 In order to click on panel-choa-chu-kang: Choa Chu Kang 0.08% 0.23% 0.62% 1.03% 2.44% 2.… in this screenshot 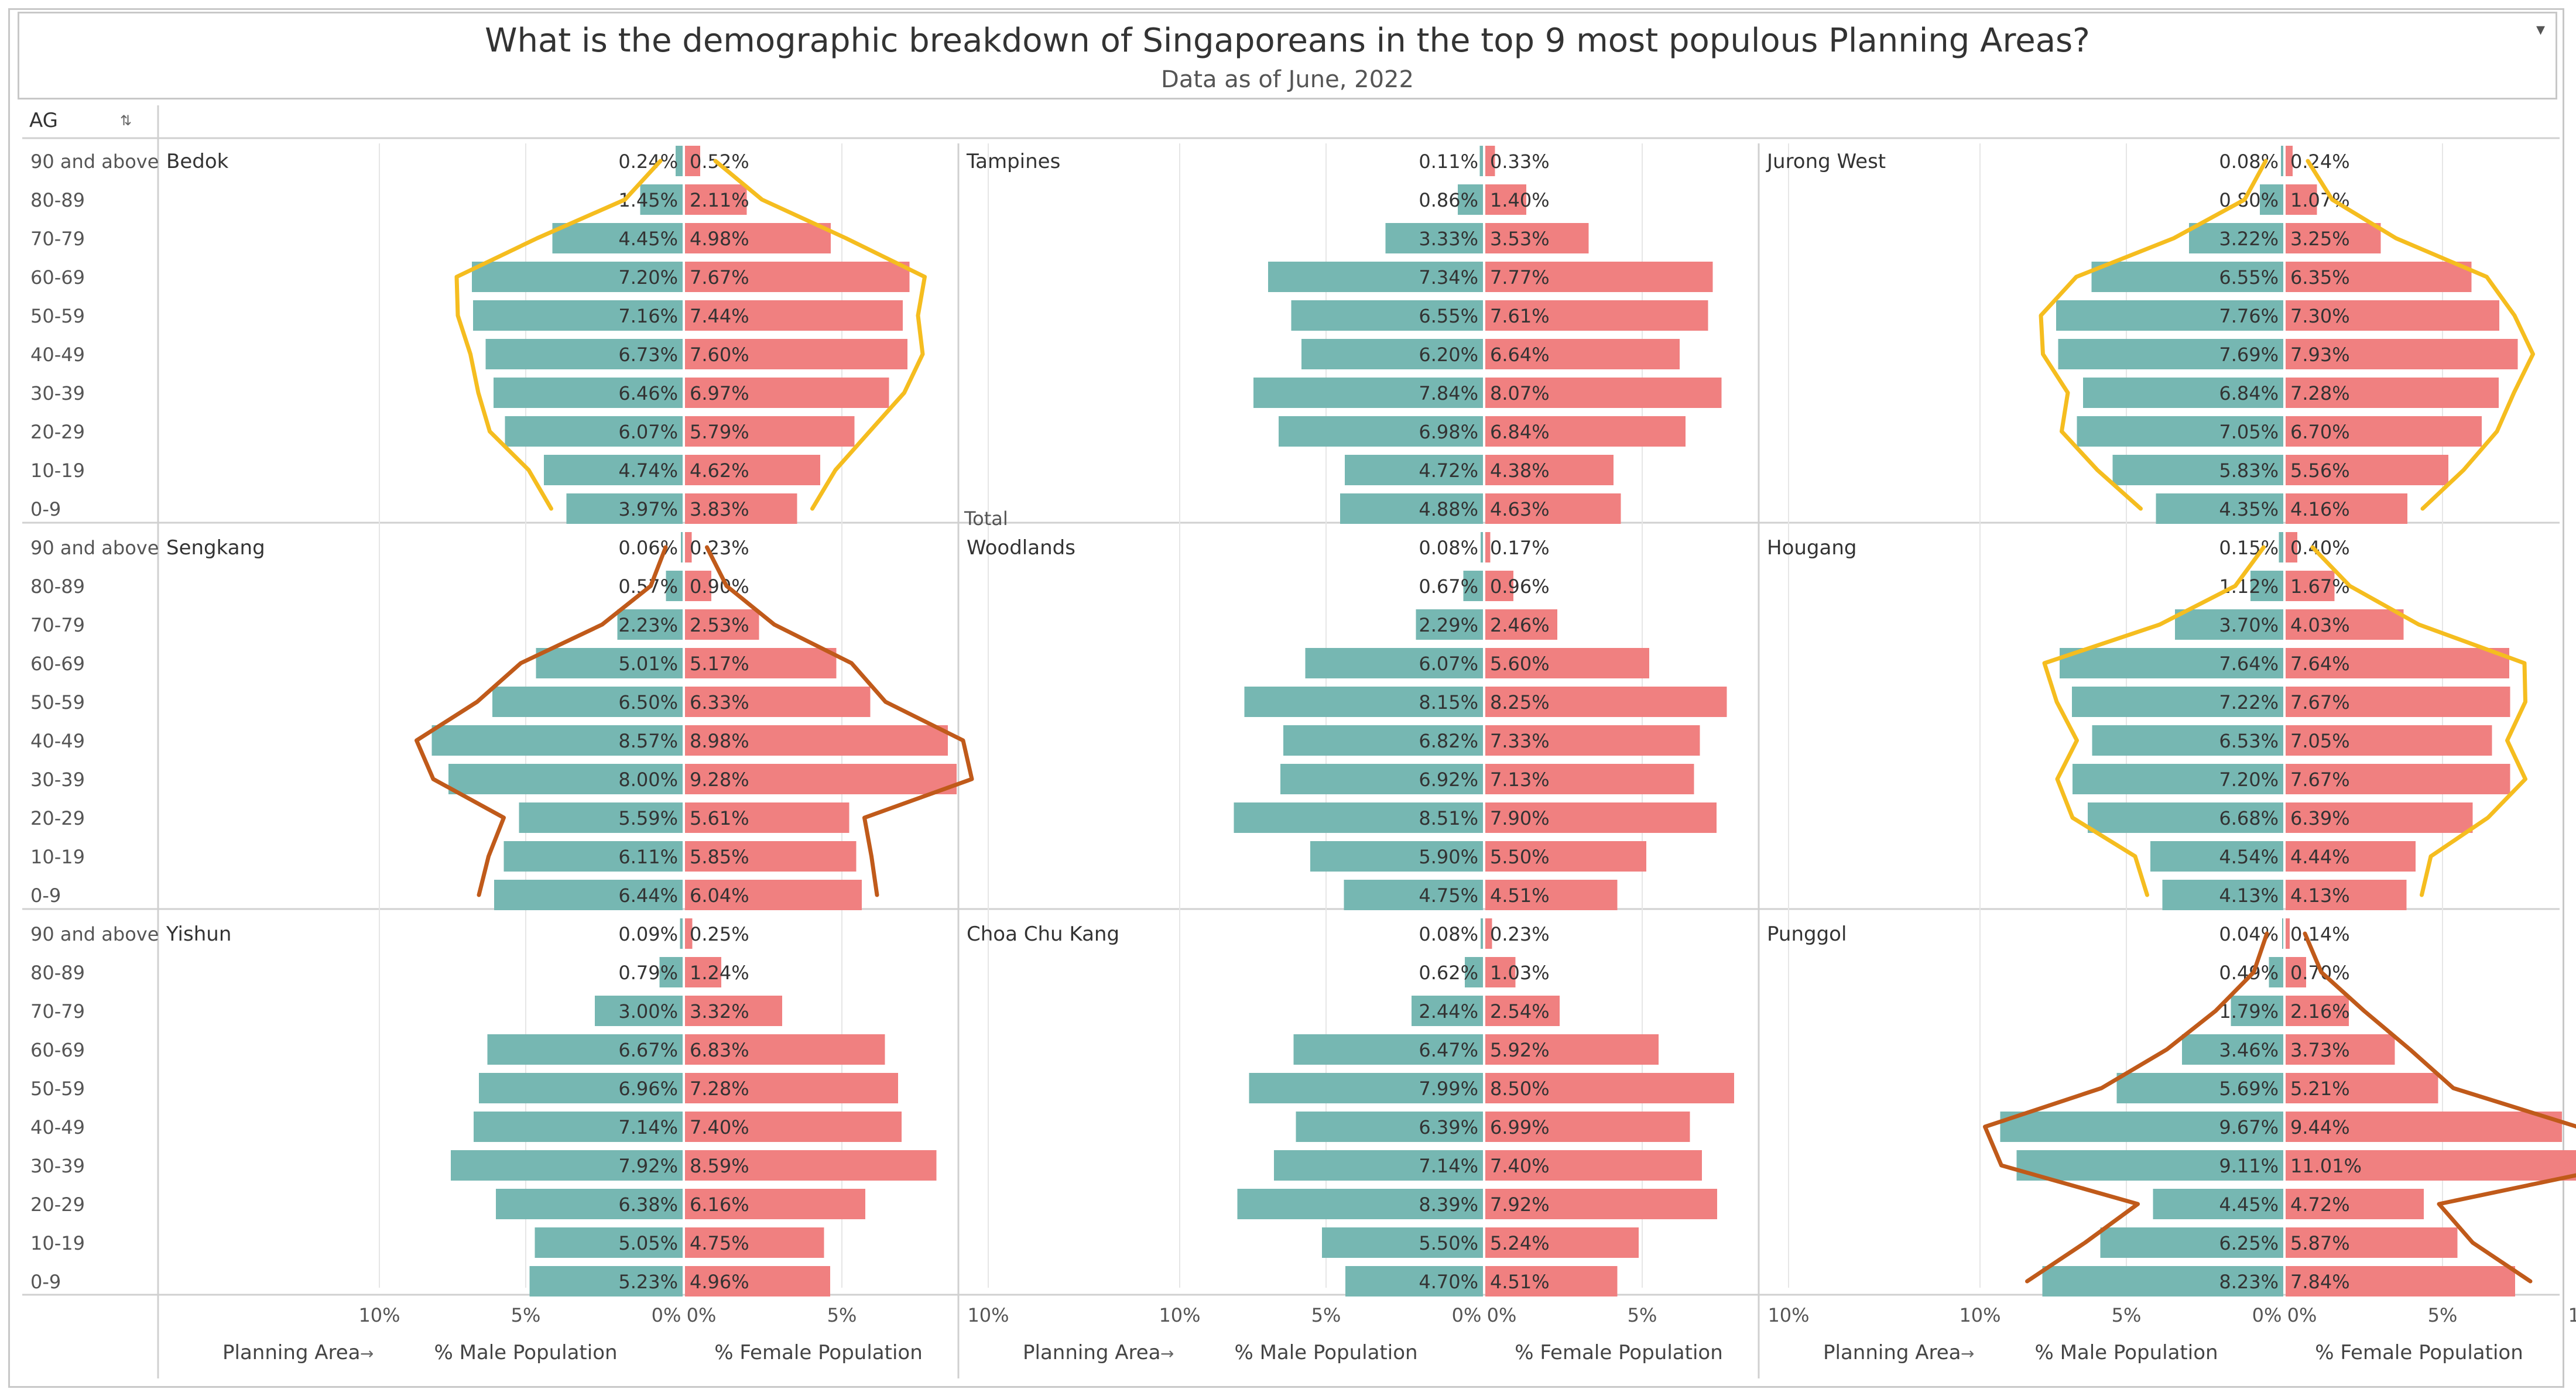, I will do `click(1350, 1107)`.